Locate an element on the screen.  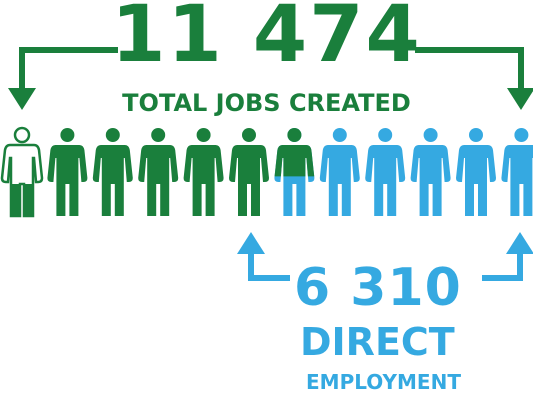
direct-caption: DIRECT is located at coordinates (377, 342).